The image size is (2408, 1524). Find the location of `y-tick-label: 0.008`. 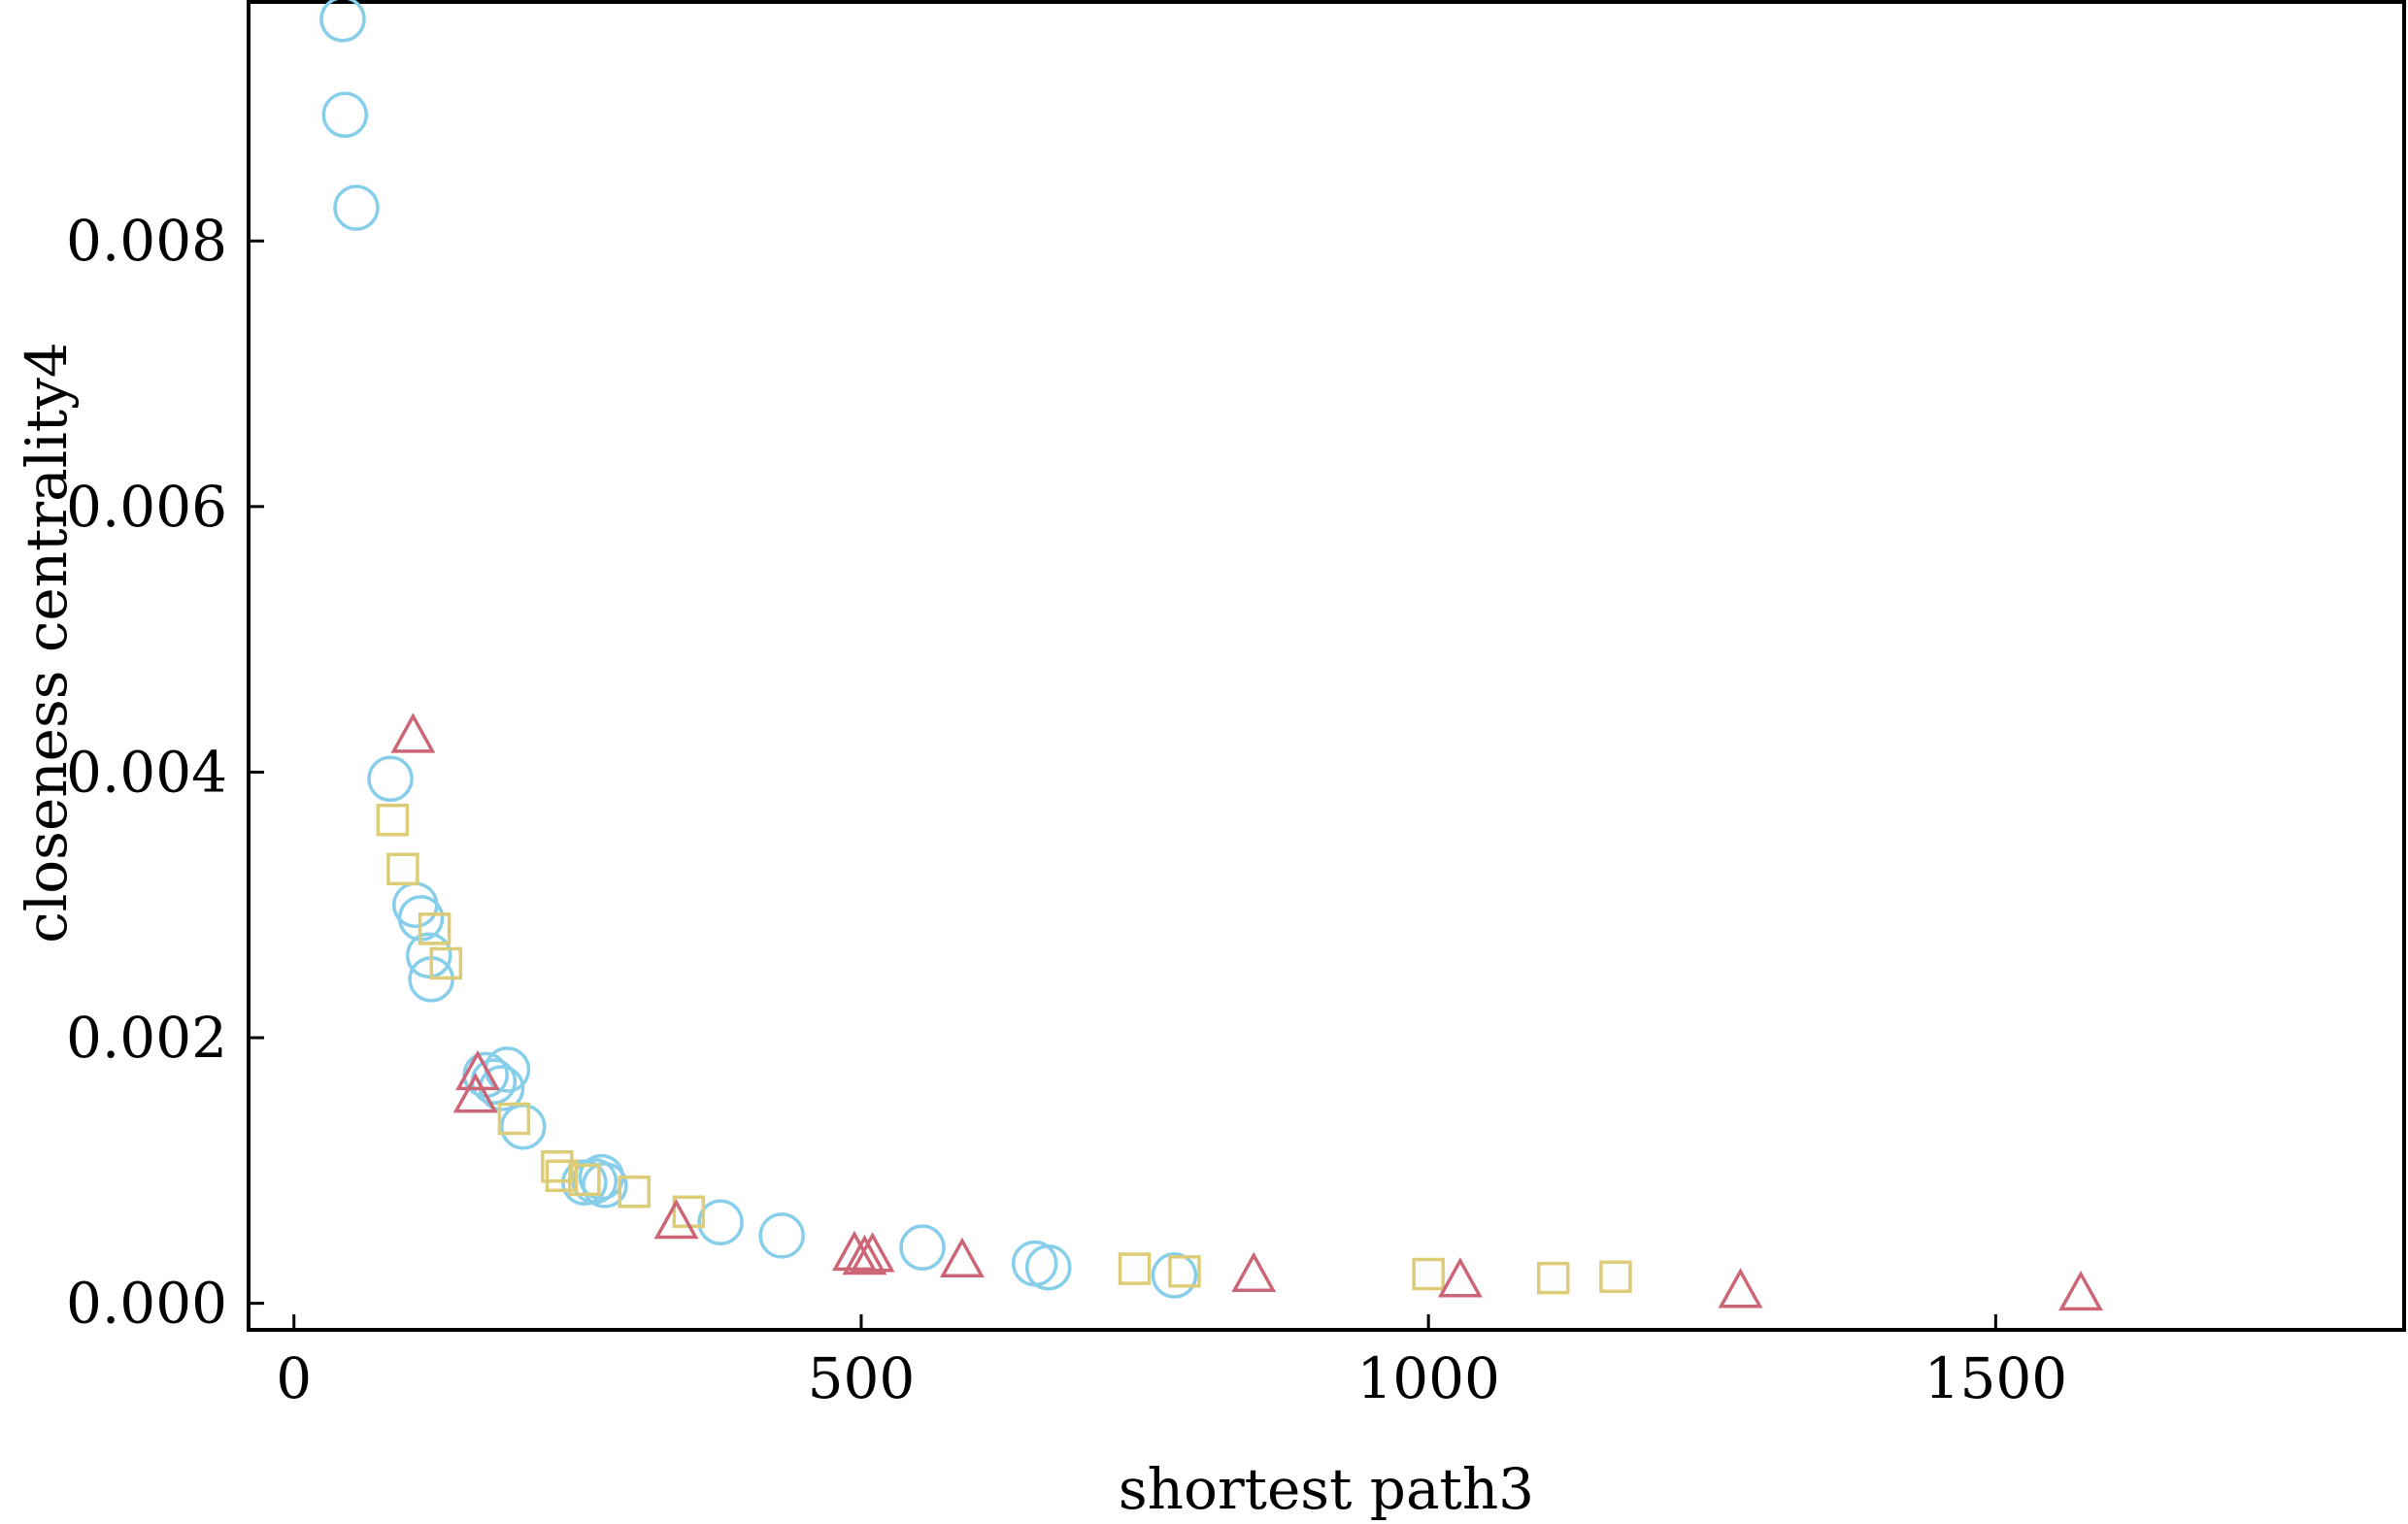

y-tick-label: 0.008 is located at coordinates (146, 241).